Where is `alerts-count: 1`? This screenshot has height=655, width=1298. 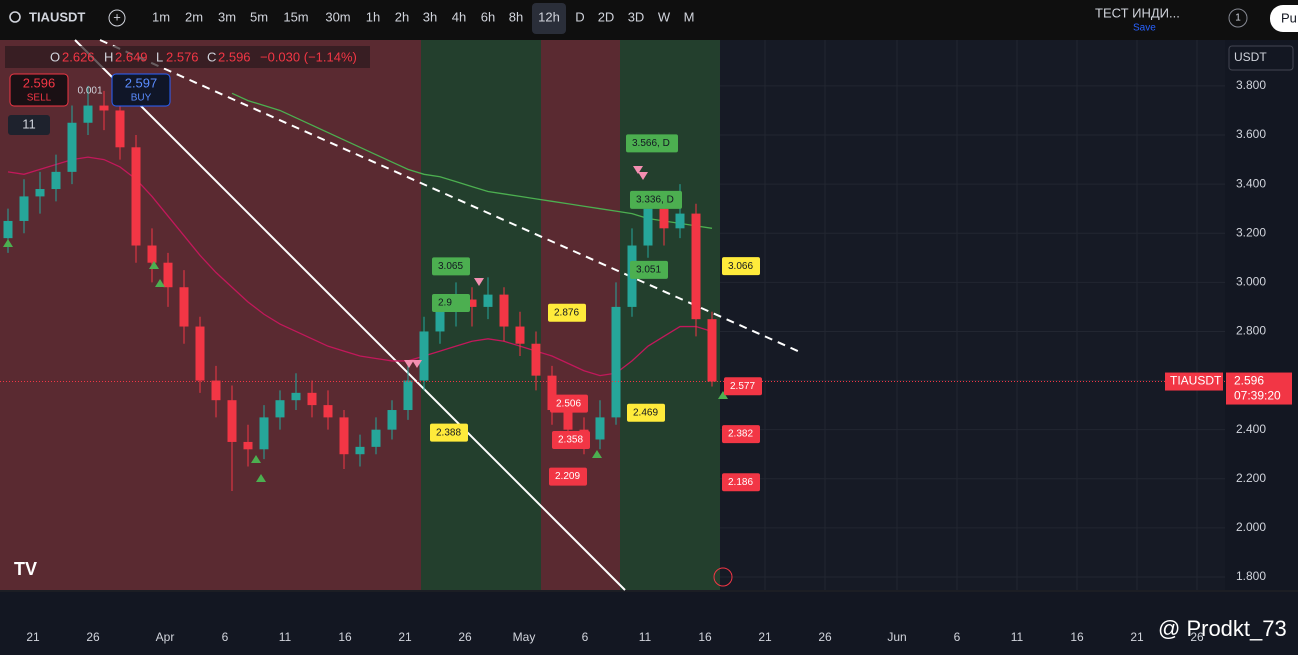
alerts-count: 1 is located at coordinates (1238, 18).